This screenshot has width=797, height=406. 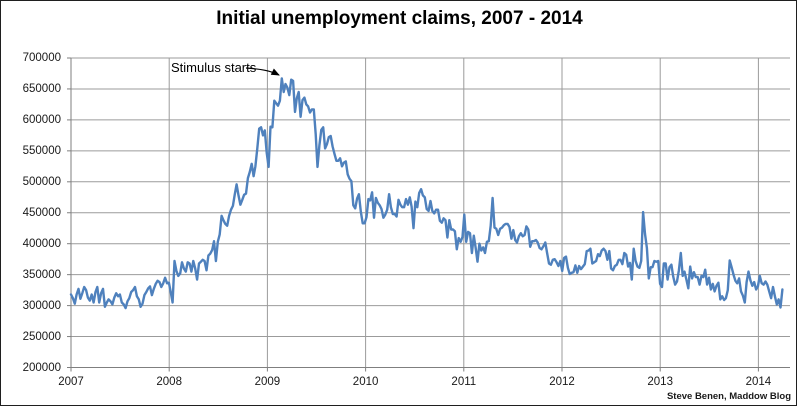 What do you see at coordinates (41, 274) in the screenshot?
I see `y-tick-label: 350000` at bounding box center [41, 274].